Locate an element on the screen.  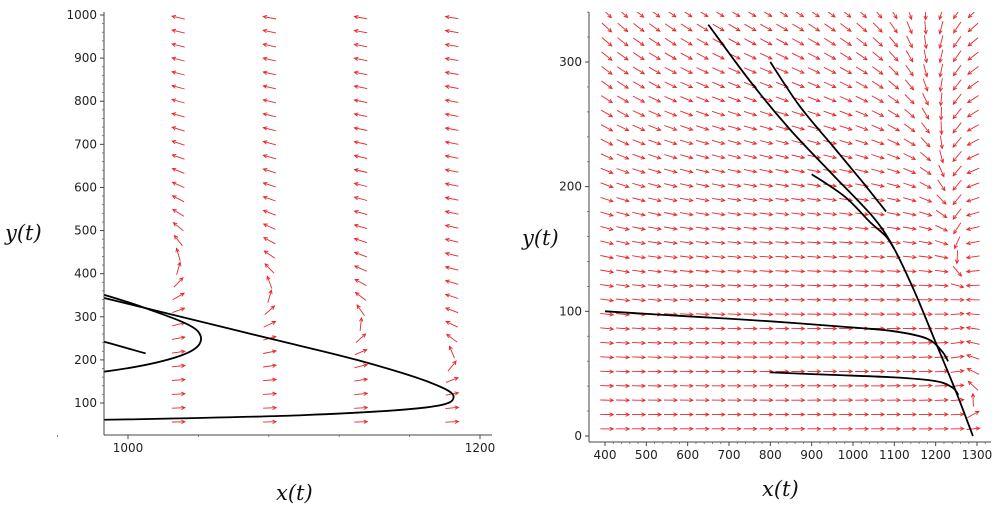
left-y-tick-label: 700 is located at coordinates (85, 144).